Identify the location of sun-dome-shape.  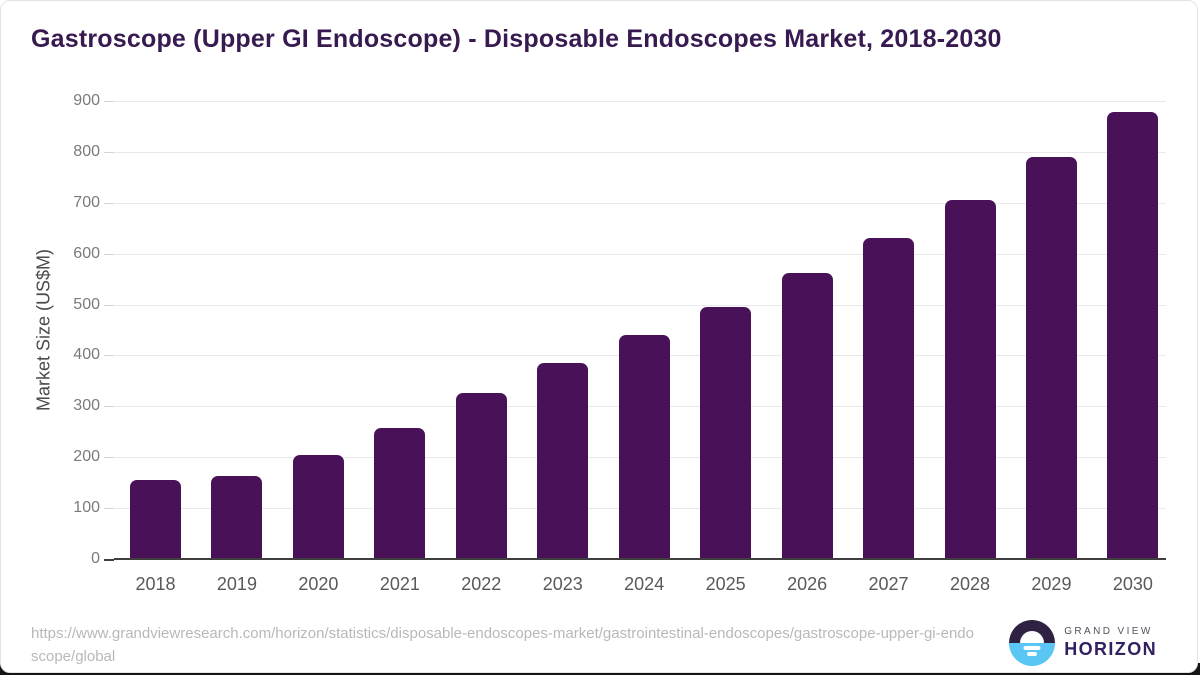
(1032, 637).